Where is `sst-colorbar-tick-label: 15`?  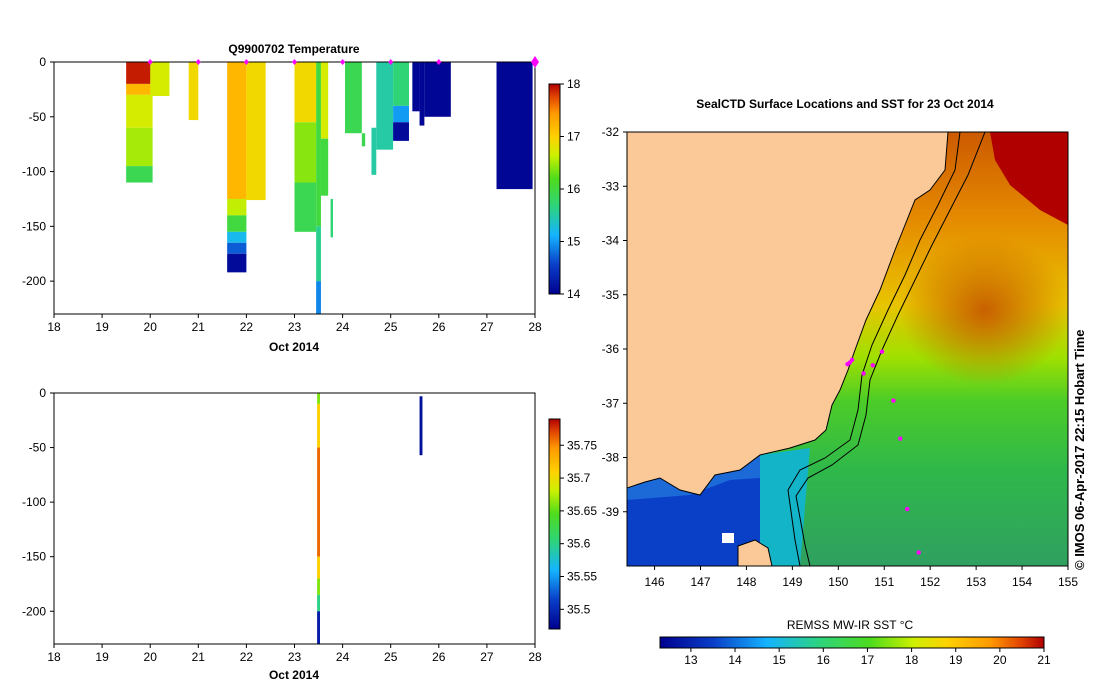 sst-colorbar-tick-label: 15 is located at coordinates (779, 660).